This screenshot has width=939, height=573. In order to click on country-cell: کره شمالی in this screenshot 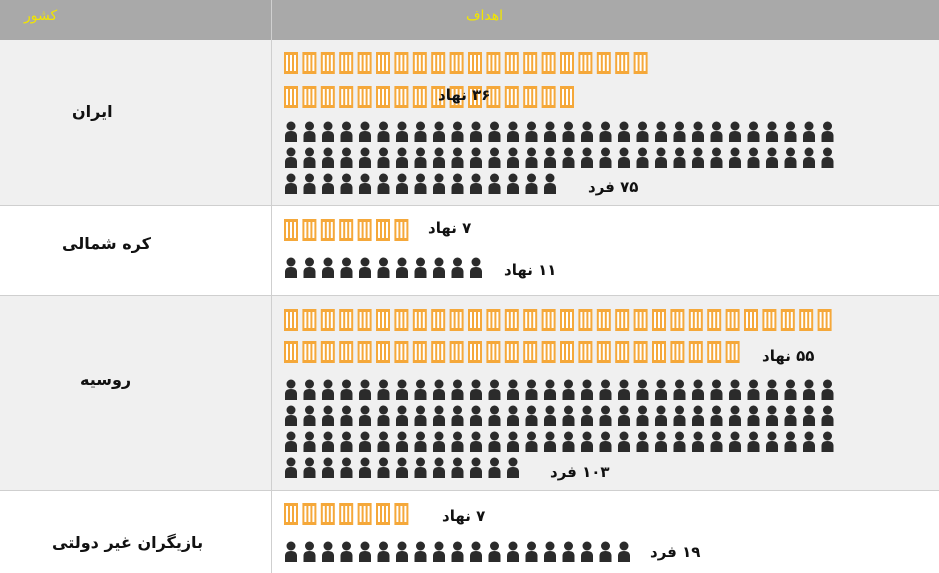, I will do `click(136, 250)`.